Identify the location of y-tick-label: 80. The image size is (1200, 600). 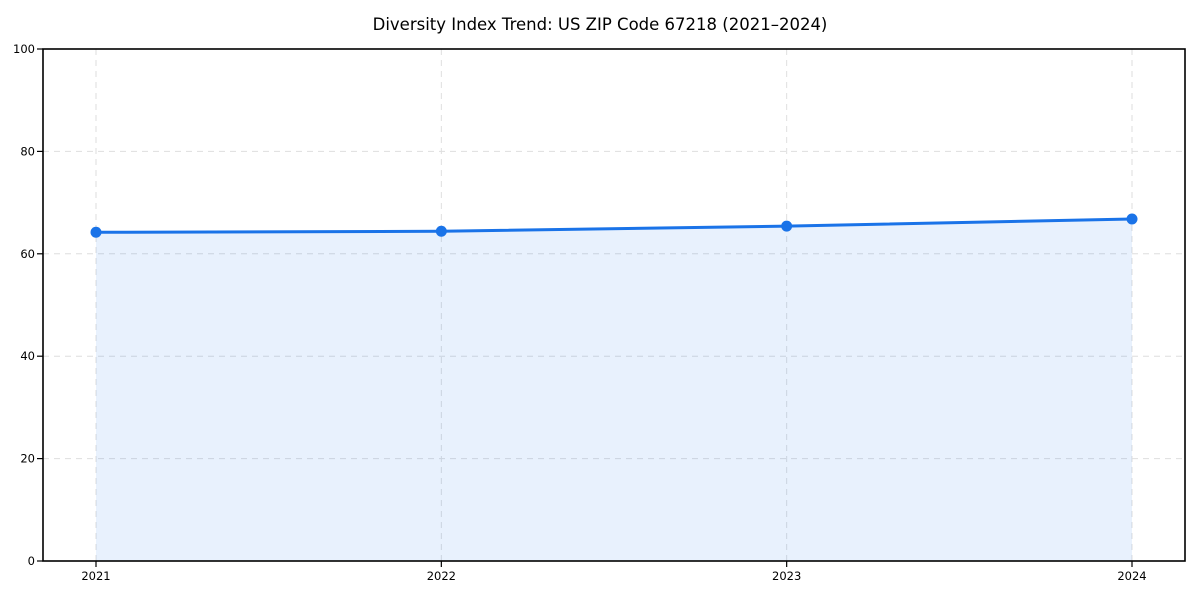
(27, 151).